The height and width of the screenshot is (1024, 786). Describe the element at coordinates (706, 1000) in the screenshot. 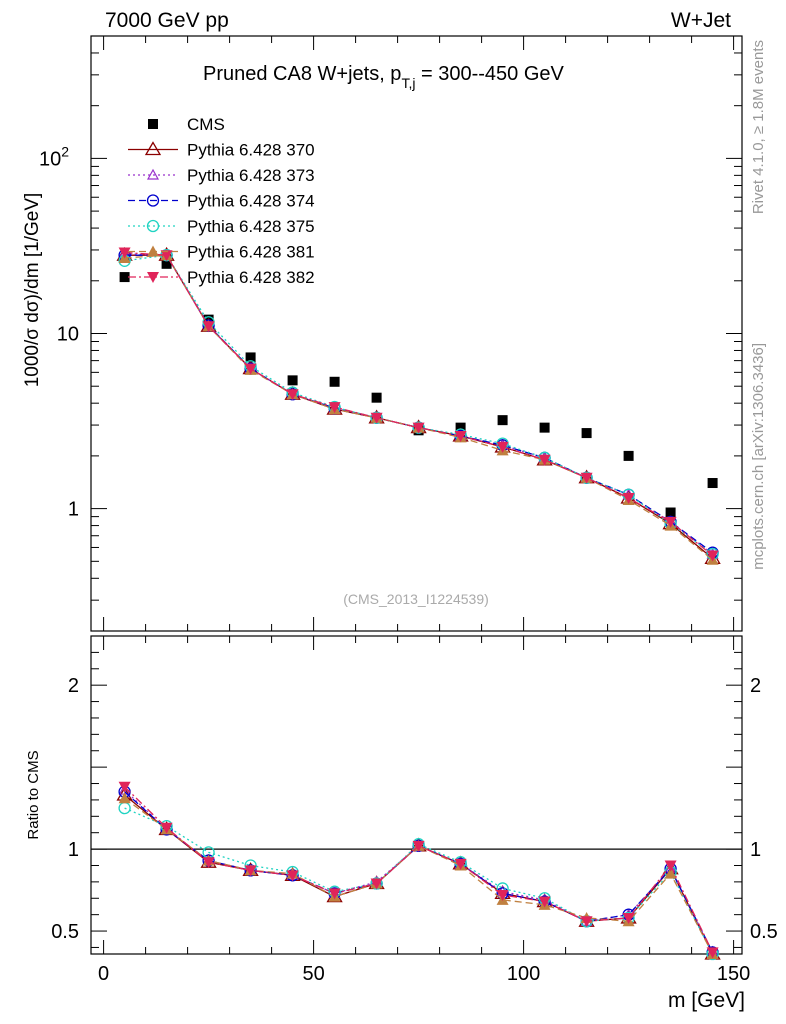

I see `x-axis-label: m [GeV]` at that location.